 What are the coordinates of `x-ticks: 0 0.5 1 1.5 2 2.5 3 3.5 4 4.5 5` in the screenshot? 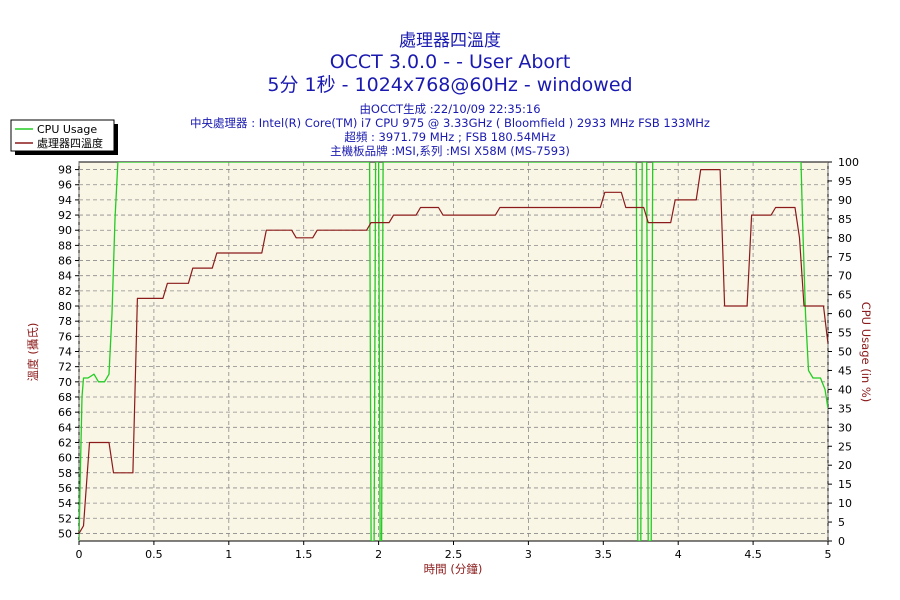 It's located at (454, 551).